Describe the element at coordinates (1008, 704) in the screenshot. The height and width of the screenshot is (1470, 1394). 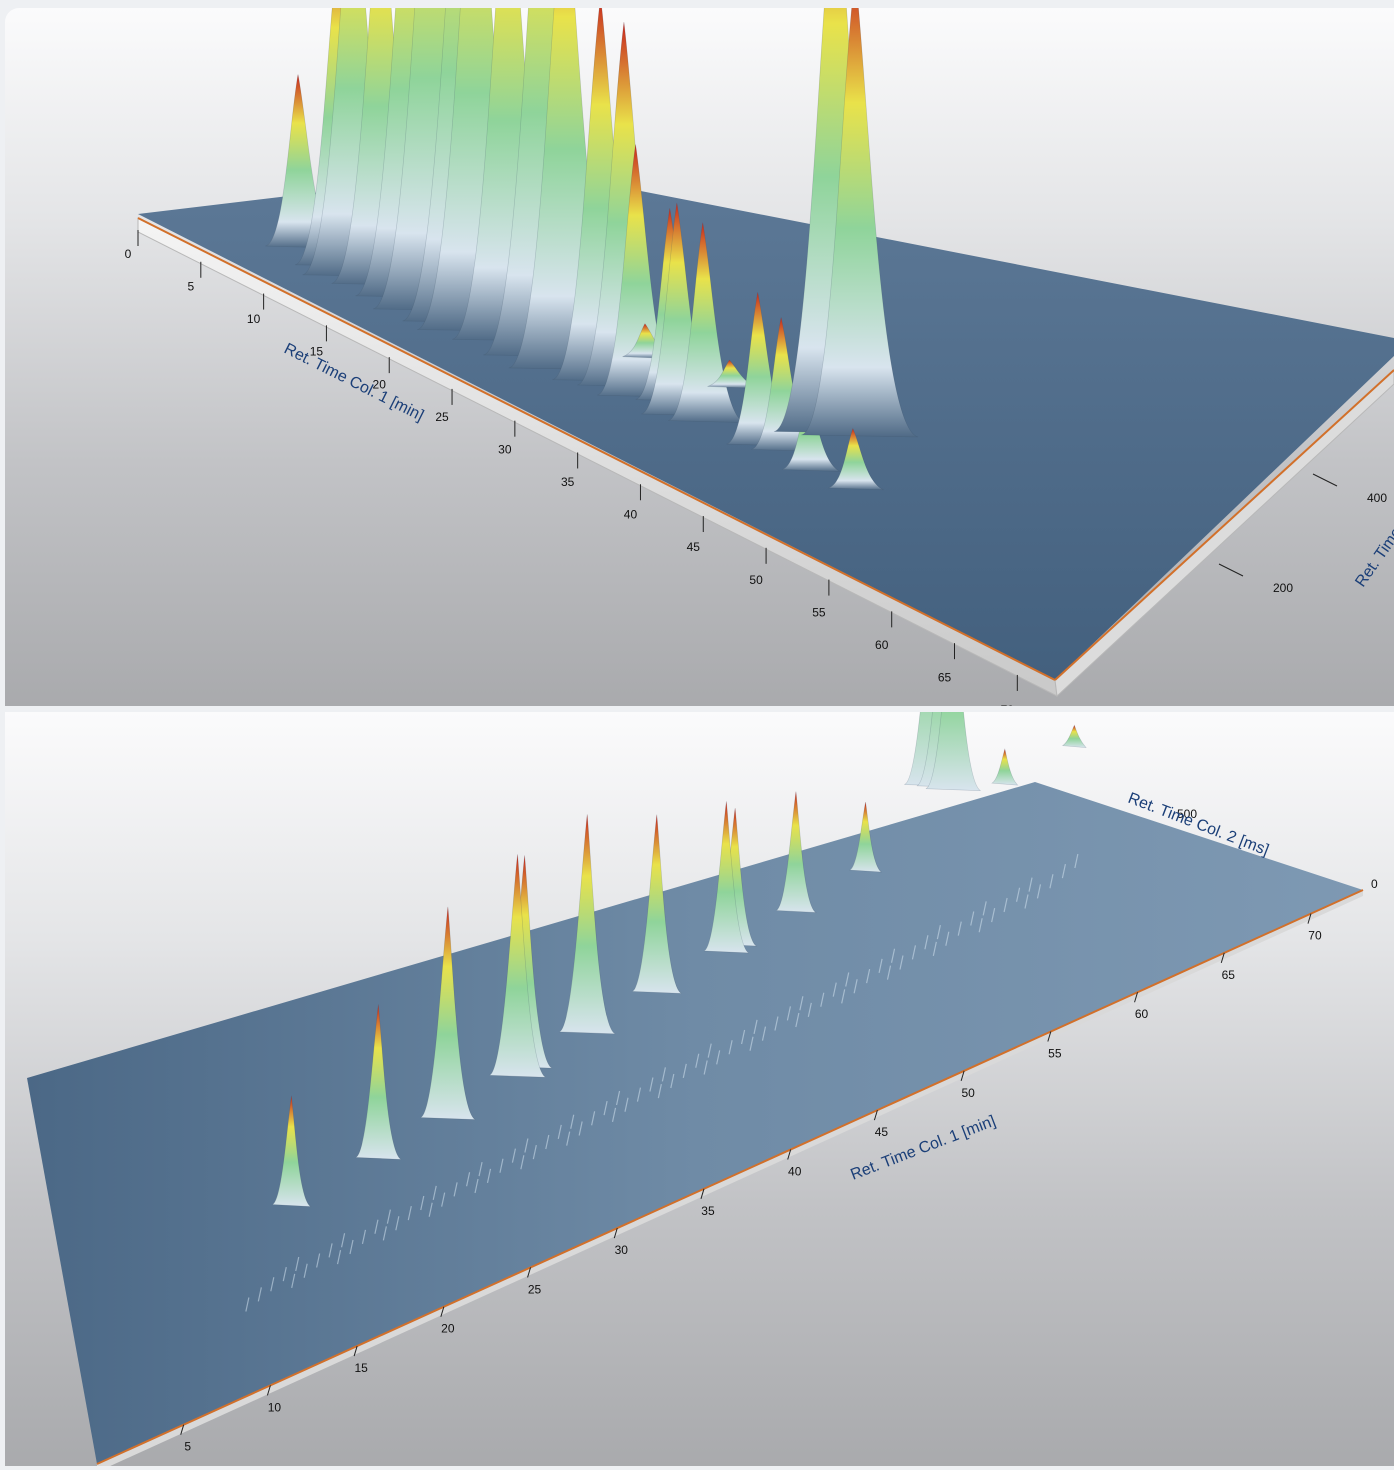
I see `x-tick-label: 70` at that location.